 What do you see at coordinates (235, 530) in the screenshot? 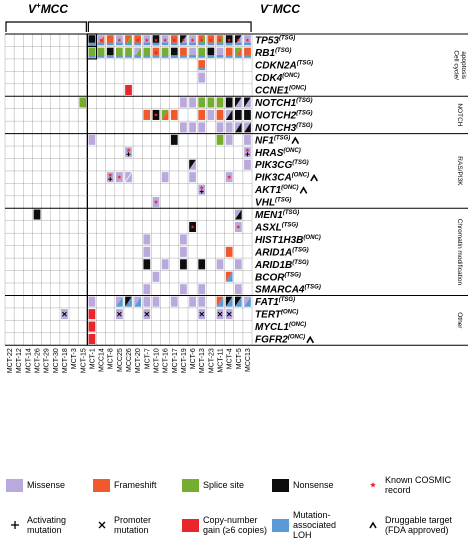
I see `legend-label: gain (≥6 copies)` at bounding box center [235, 530].